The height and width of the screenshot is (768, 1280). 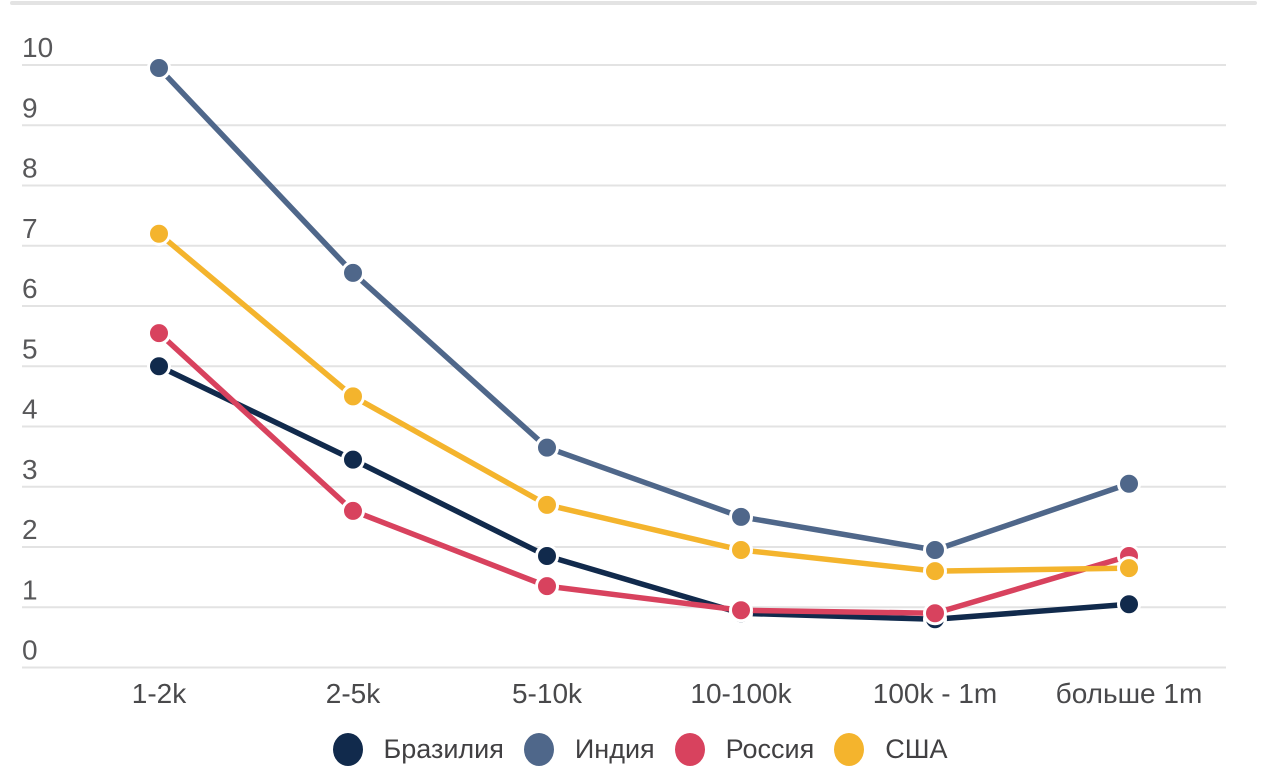 I want to click on y-tick-label-8: 8, so click(x=30, y=168).